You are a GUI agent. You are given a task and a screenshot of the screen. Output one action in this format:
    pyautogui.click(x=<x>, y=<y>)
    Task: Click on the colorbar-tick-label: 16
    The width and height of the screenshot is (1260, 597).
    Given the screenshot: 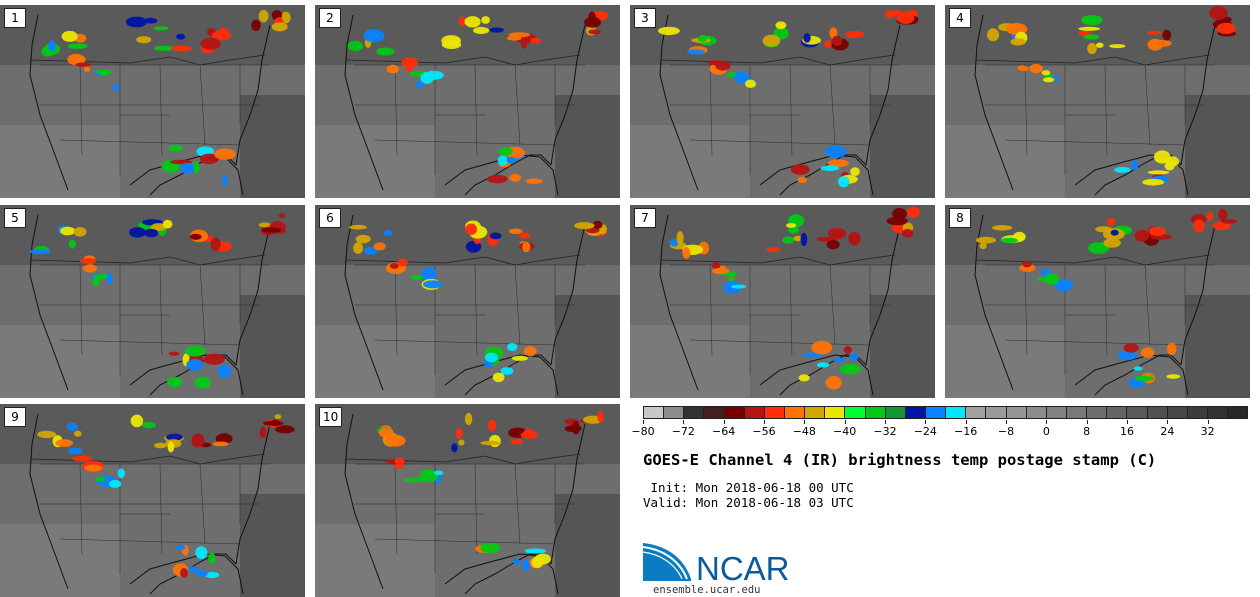 What is the action you would take?
    pyautogui.click(x=1127, y=431)
    